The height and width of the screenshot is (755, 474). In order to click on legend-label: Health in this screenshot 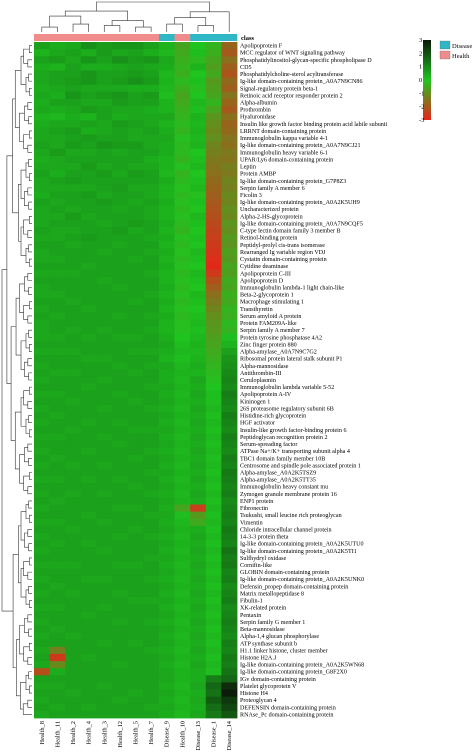, I will do `click(461, 56)`.